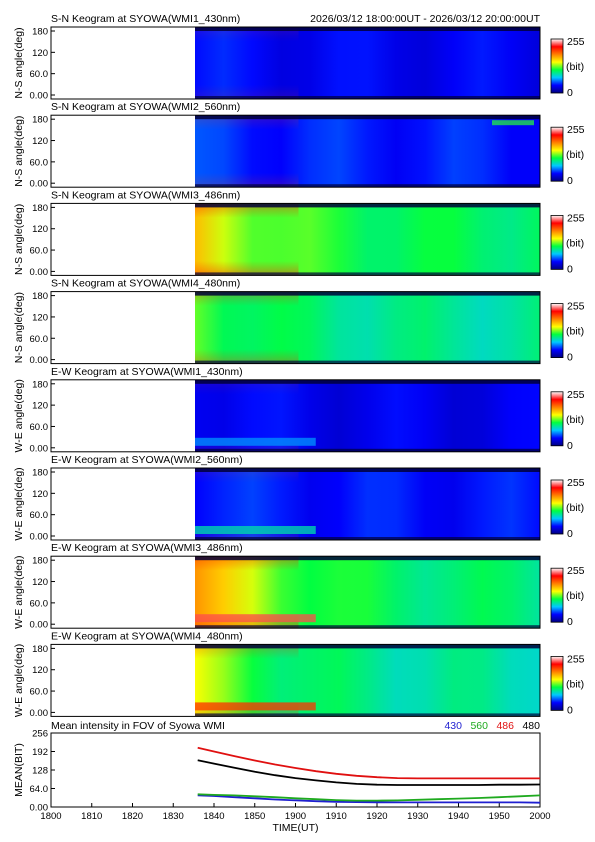 The height and width of the screenshot is (842, 595). Describe the element at coordinates (39, 789) in the screenshot. I see `y-tick-label: 64.0` at that location.